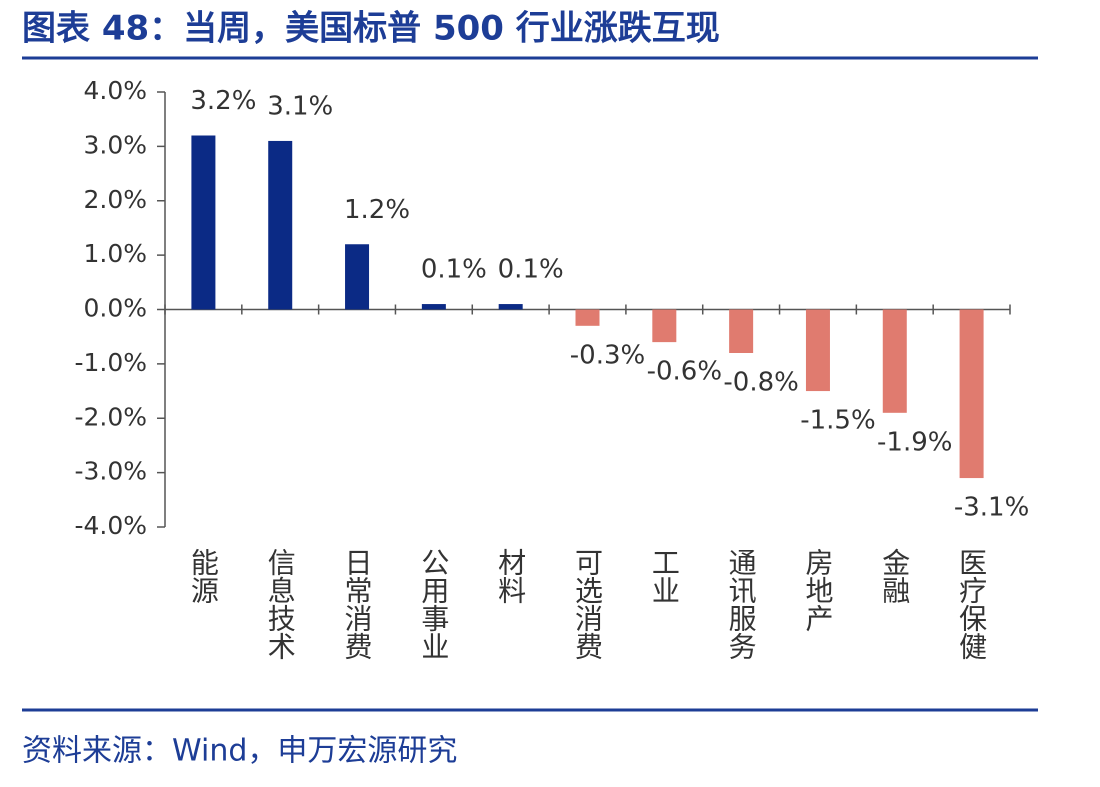 The height and width of the screenshot is (787, 1100). Describe the element at coordinates (110, 525) in the screenshot. I see `y-tick-label: -4.0%` at that location.